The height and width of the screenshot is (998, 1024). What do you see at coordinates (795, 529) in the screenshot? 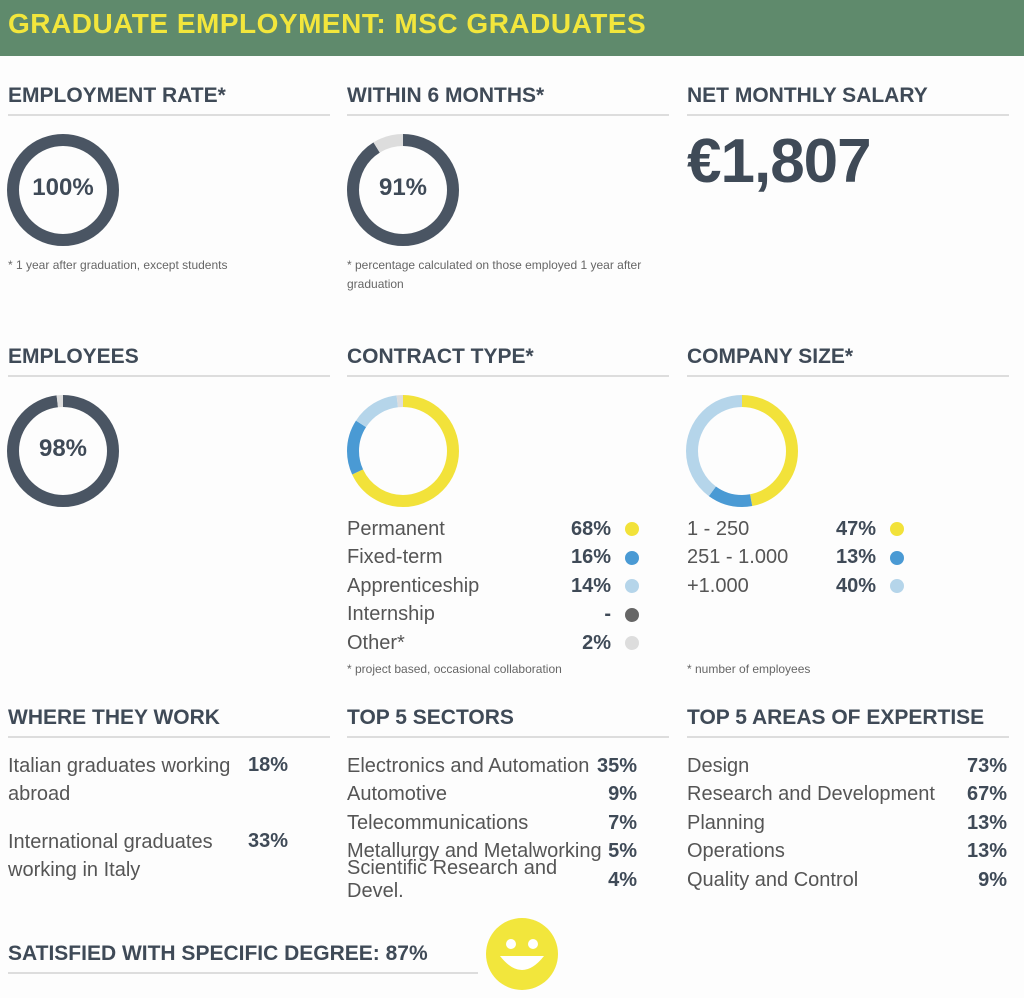
I see `company-row: 1 - 250 47%` at bounding box center [795, 529].